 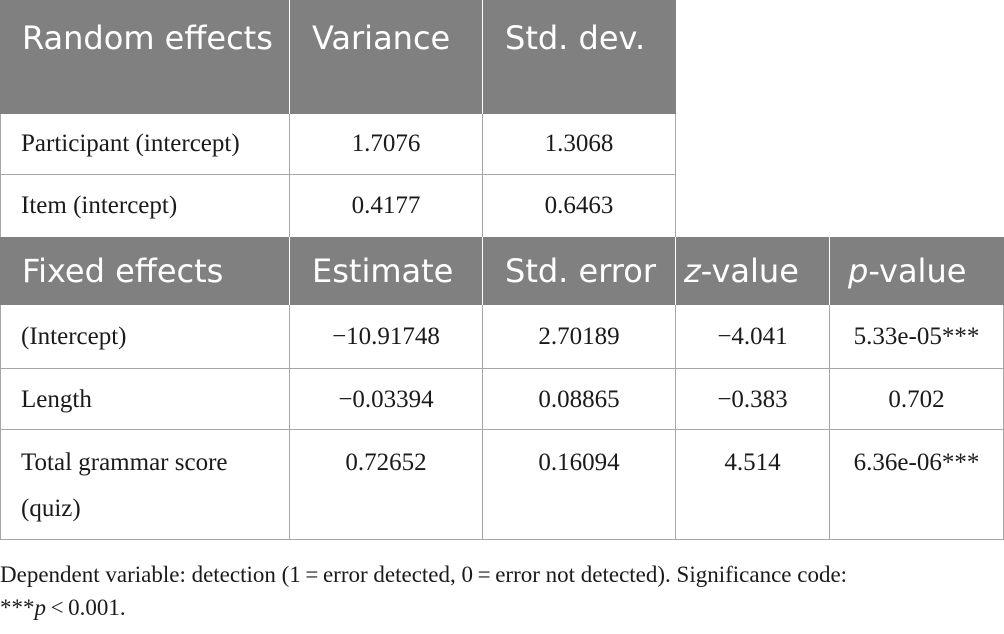 I want to click on cell-text: 0.4177, so click(x=386, y=205).